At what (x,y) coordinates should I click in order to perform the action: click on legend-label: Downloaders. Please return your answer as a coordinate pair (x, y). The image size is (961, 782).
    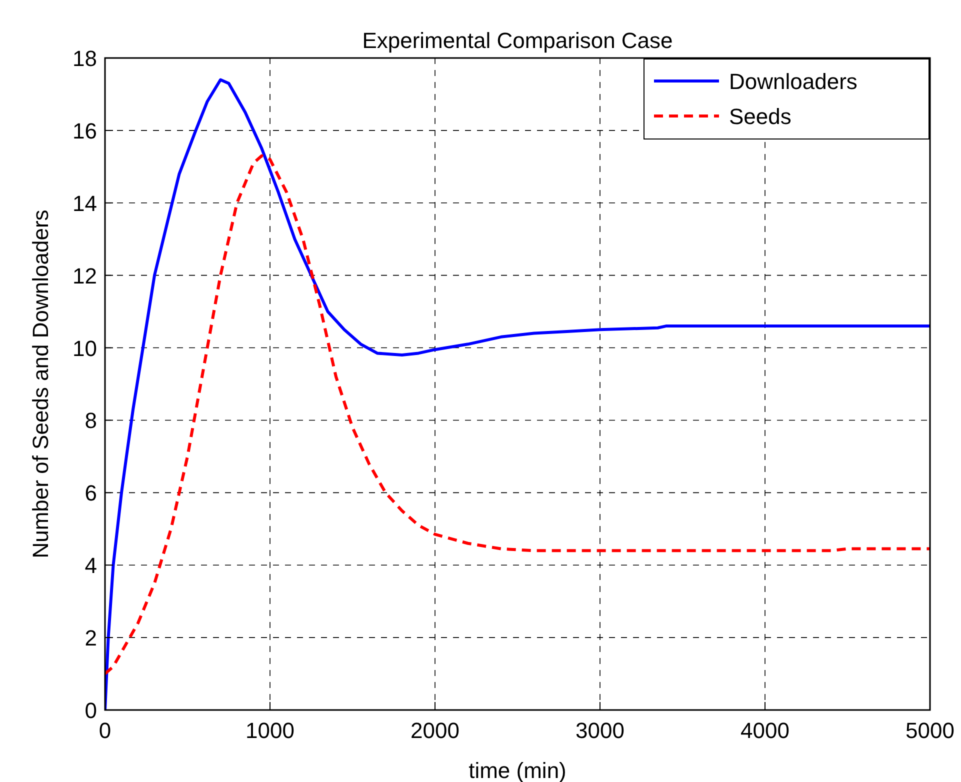
    Looking at the image, I should click on (793, 81).